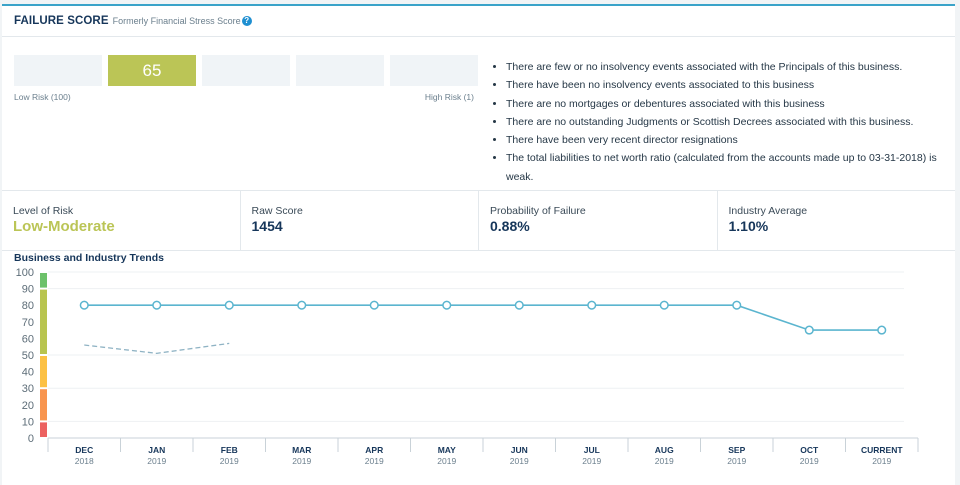  What do you see at coordinates (28, 389) in the screenshot?
I see `y-tick-label: 30` at bounding box center [28, 389].